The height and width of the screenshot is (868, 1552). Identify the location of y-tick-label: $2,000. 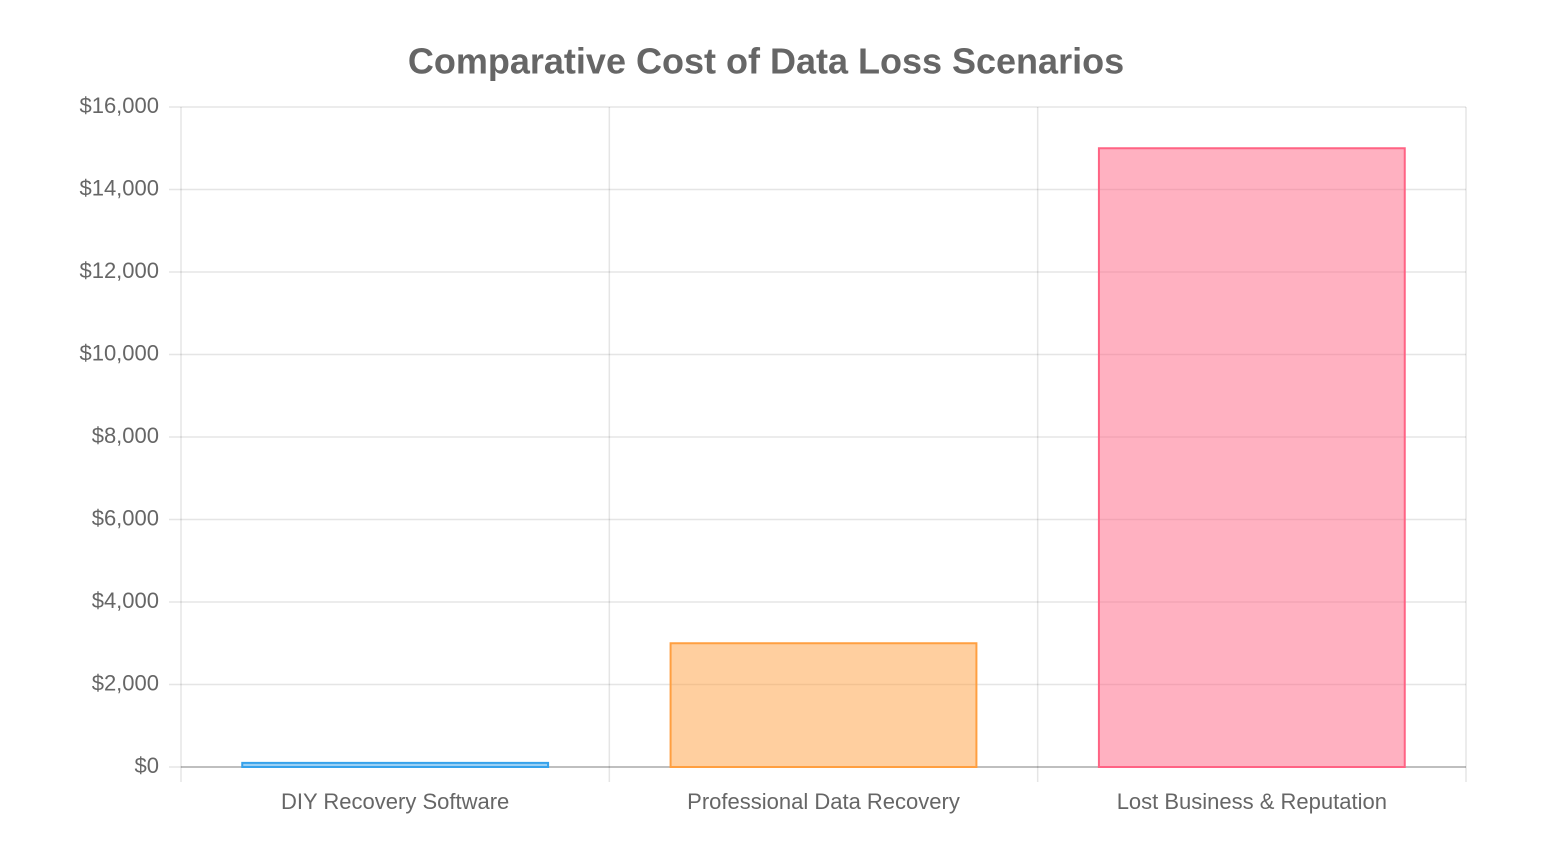
(125, 682).